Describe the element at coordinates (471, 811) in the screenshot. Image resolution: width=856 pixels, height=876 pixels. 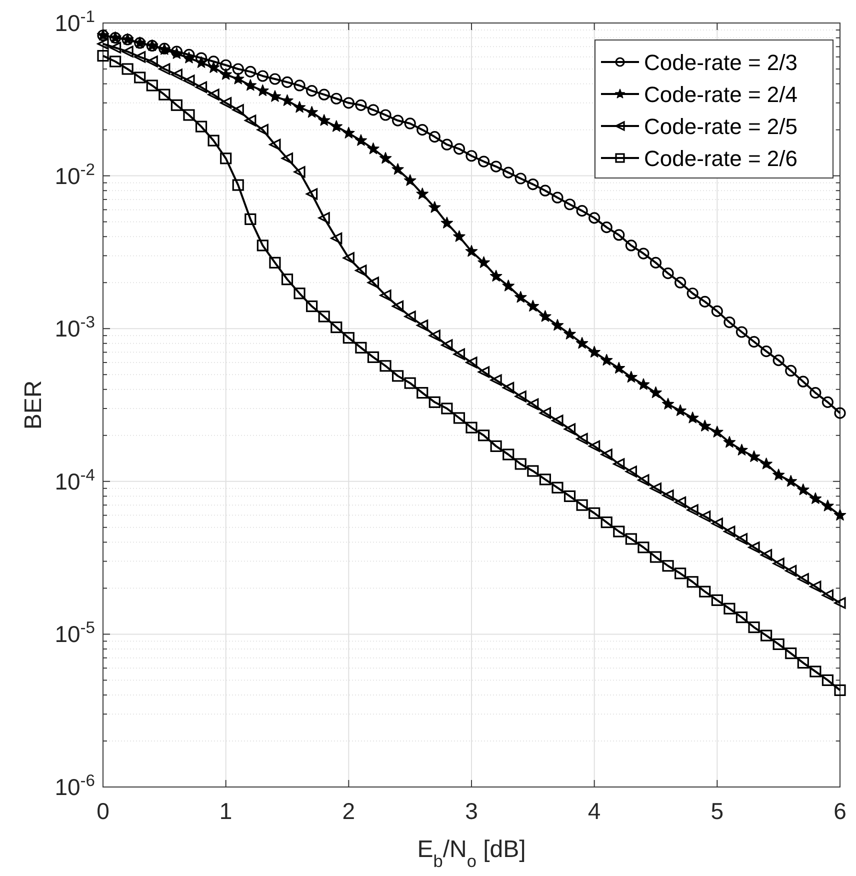
I see `x-tick-label: 3` at that location.